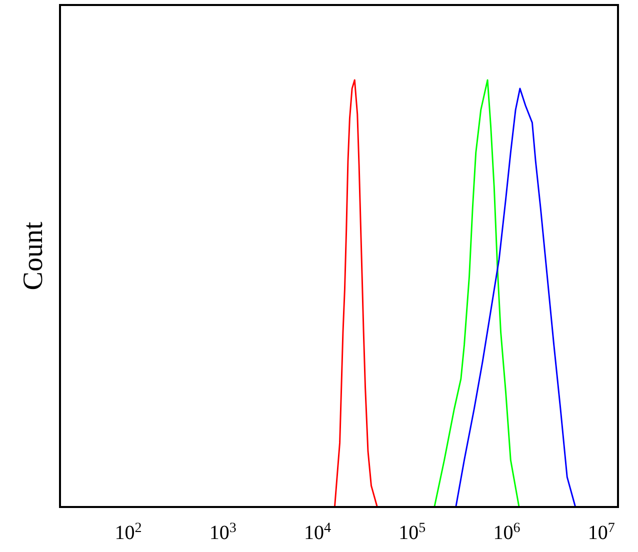 The image size is (638, 552). I want to click on x-tick-label: 10$^{6}$, so click(506, 532).